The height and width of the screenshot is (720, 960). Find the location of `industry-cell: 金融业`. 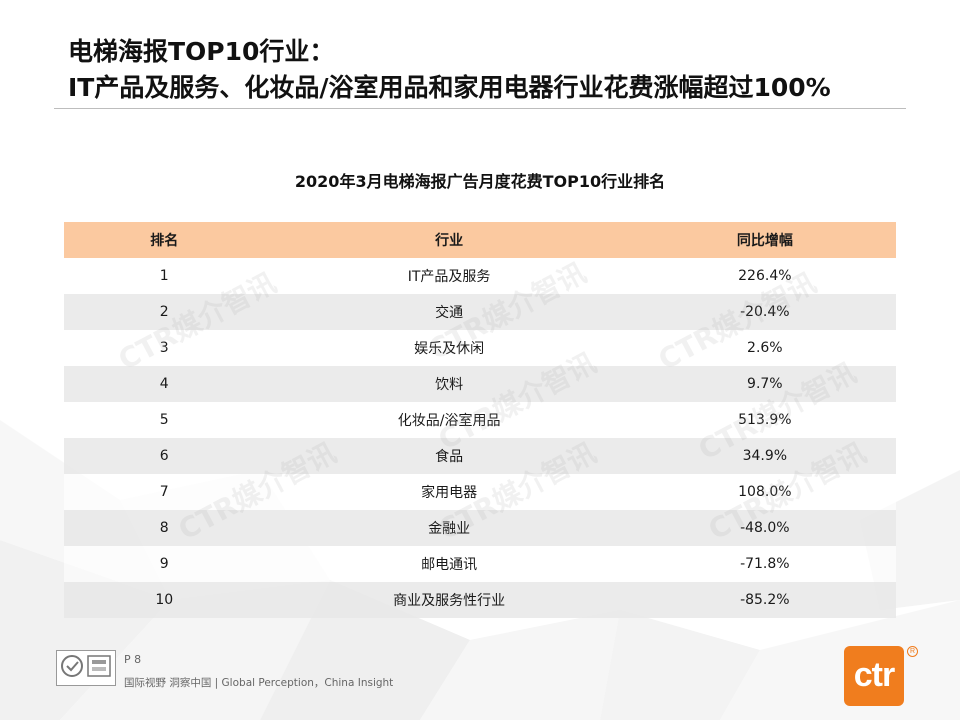

industry-cell: 金融业 is located at coordinates (449, 528).